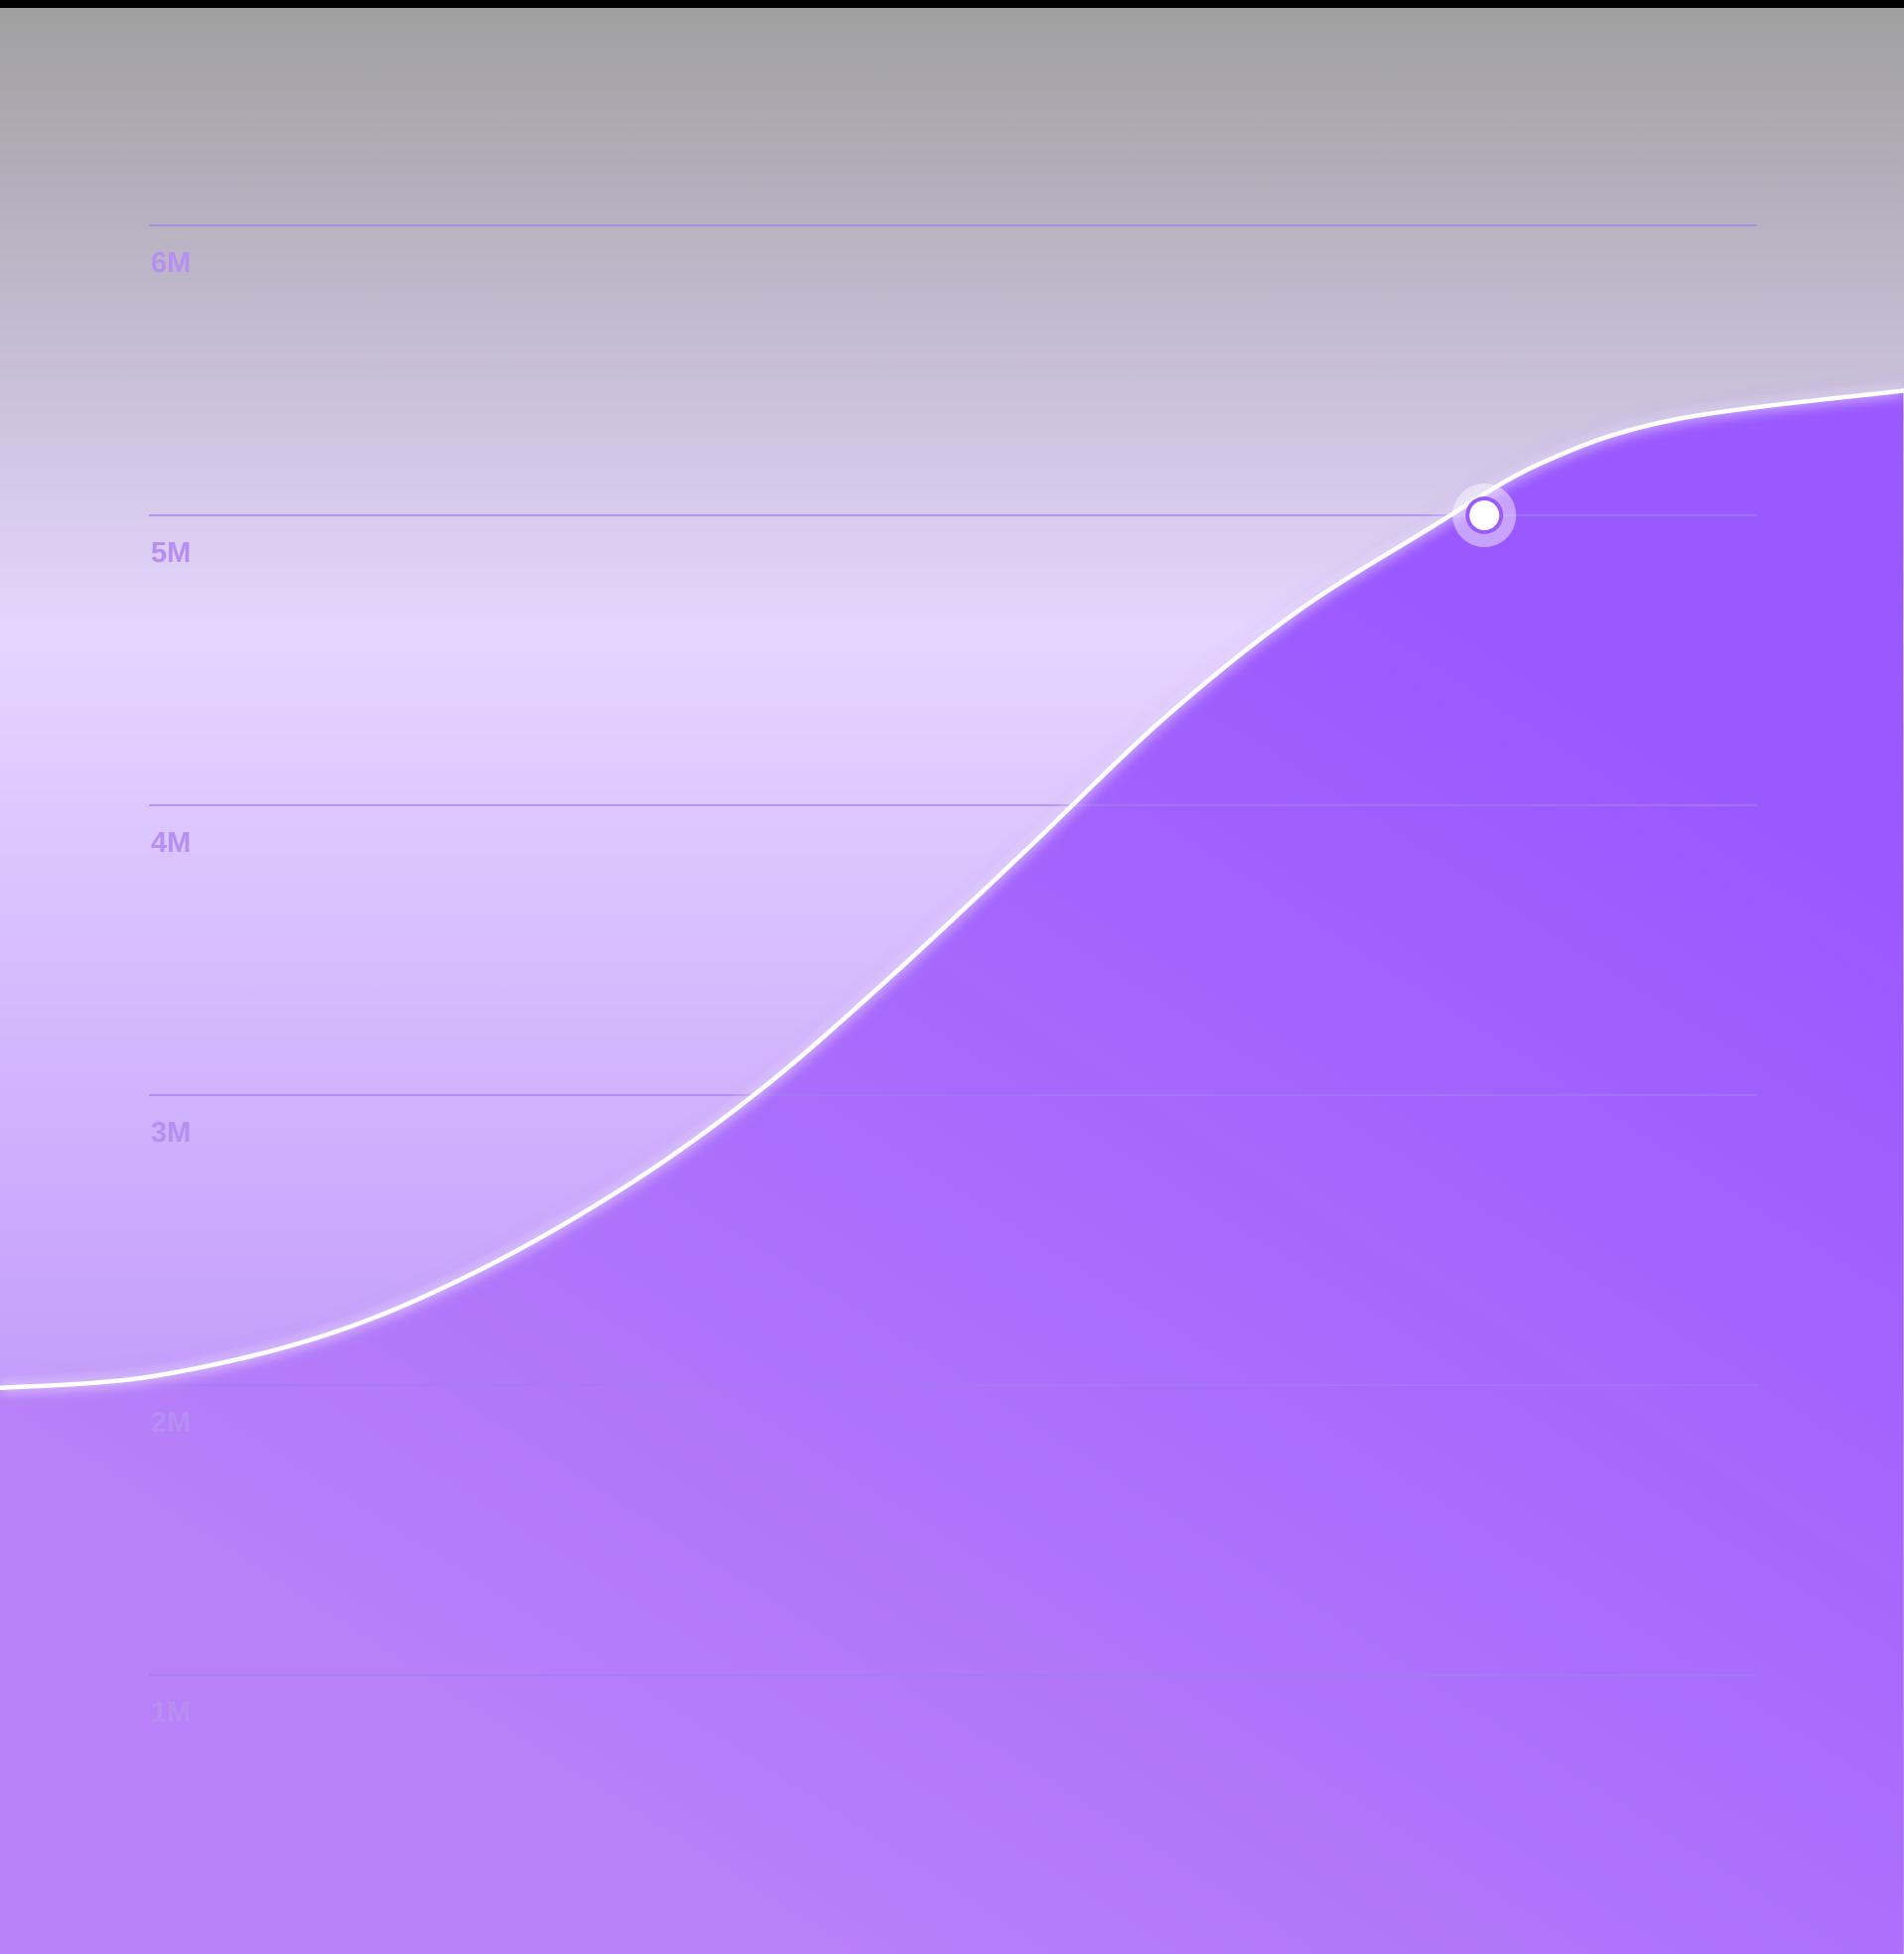 The width and height of the screenshot is (1904, 1954). What do you see at coordinates (171, 843) in the screenshot?
I see `y-tick-label: 4M` at bounding box center [171, 843].